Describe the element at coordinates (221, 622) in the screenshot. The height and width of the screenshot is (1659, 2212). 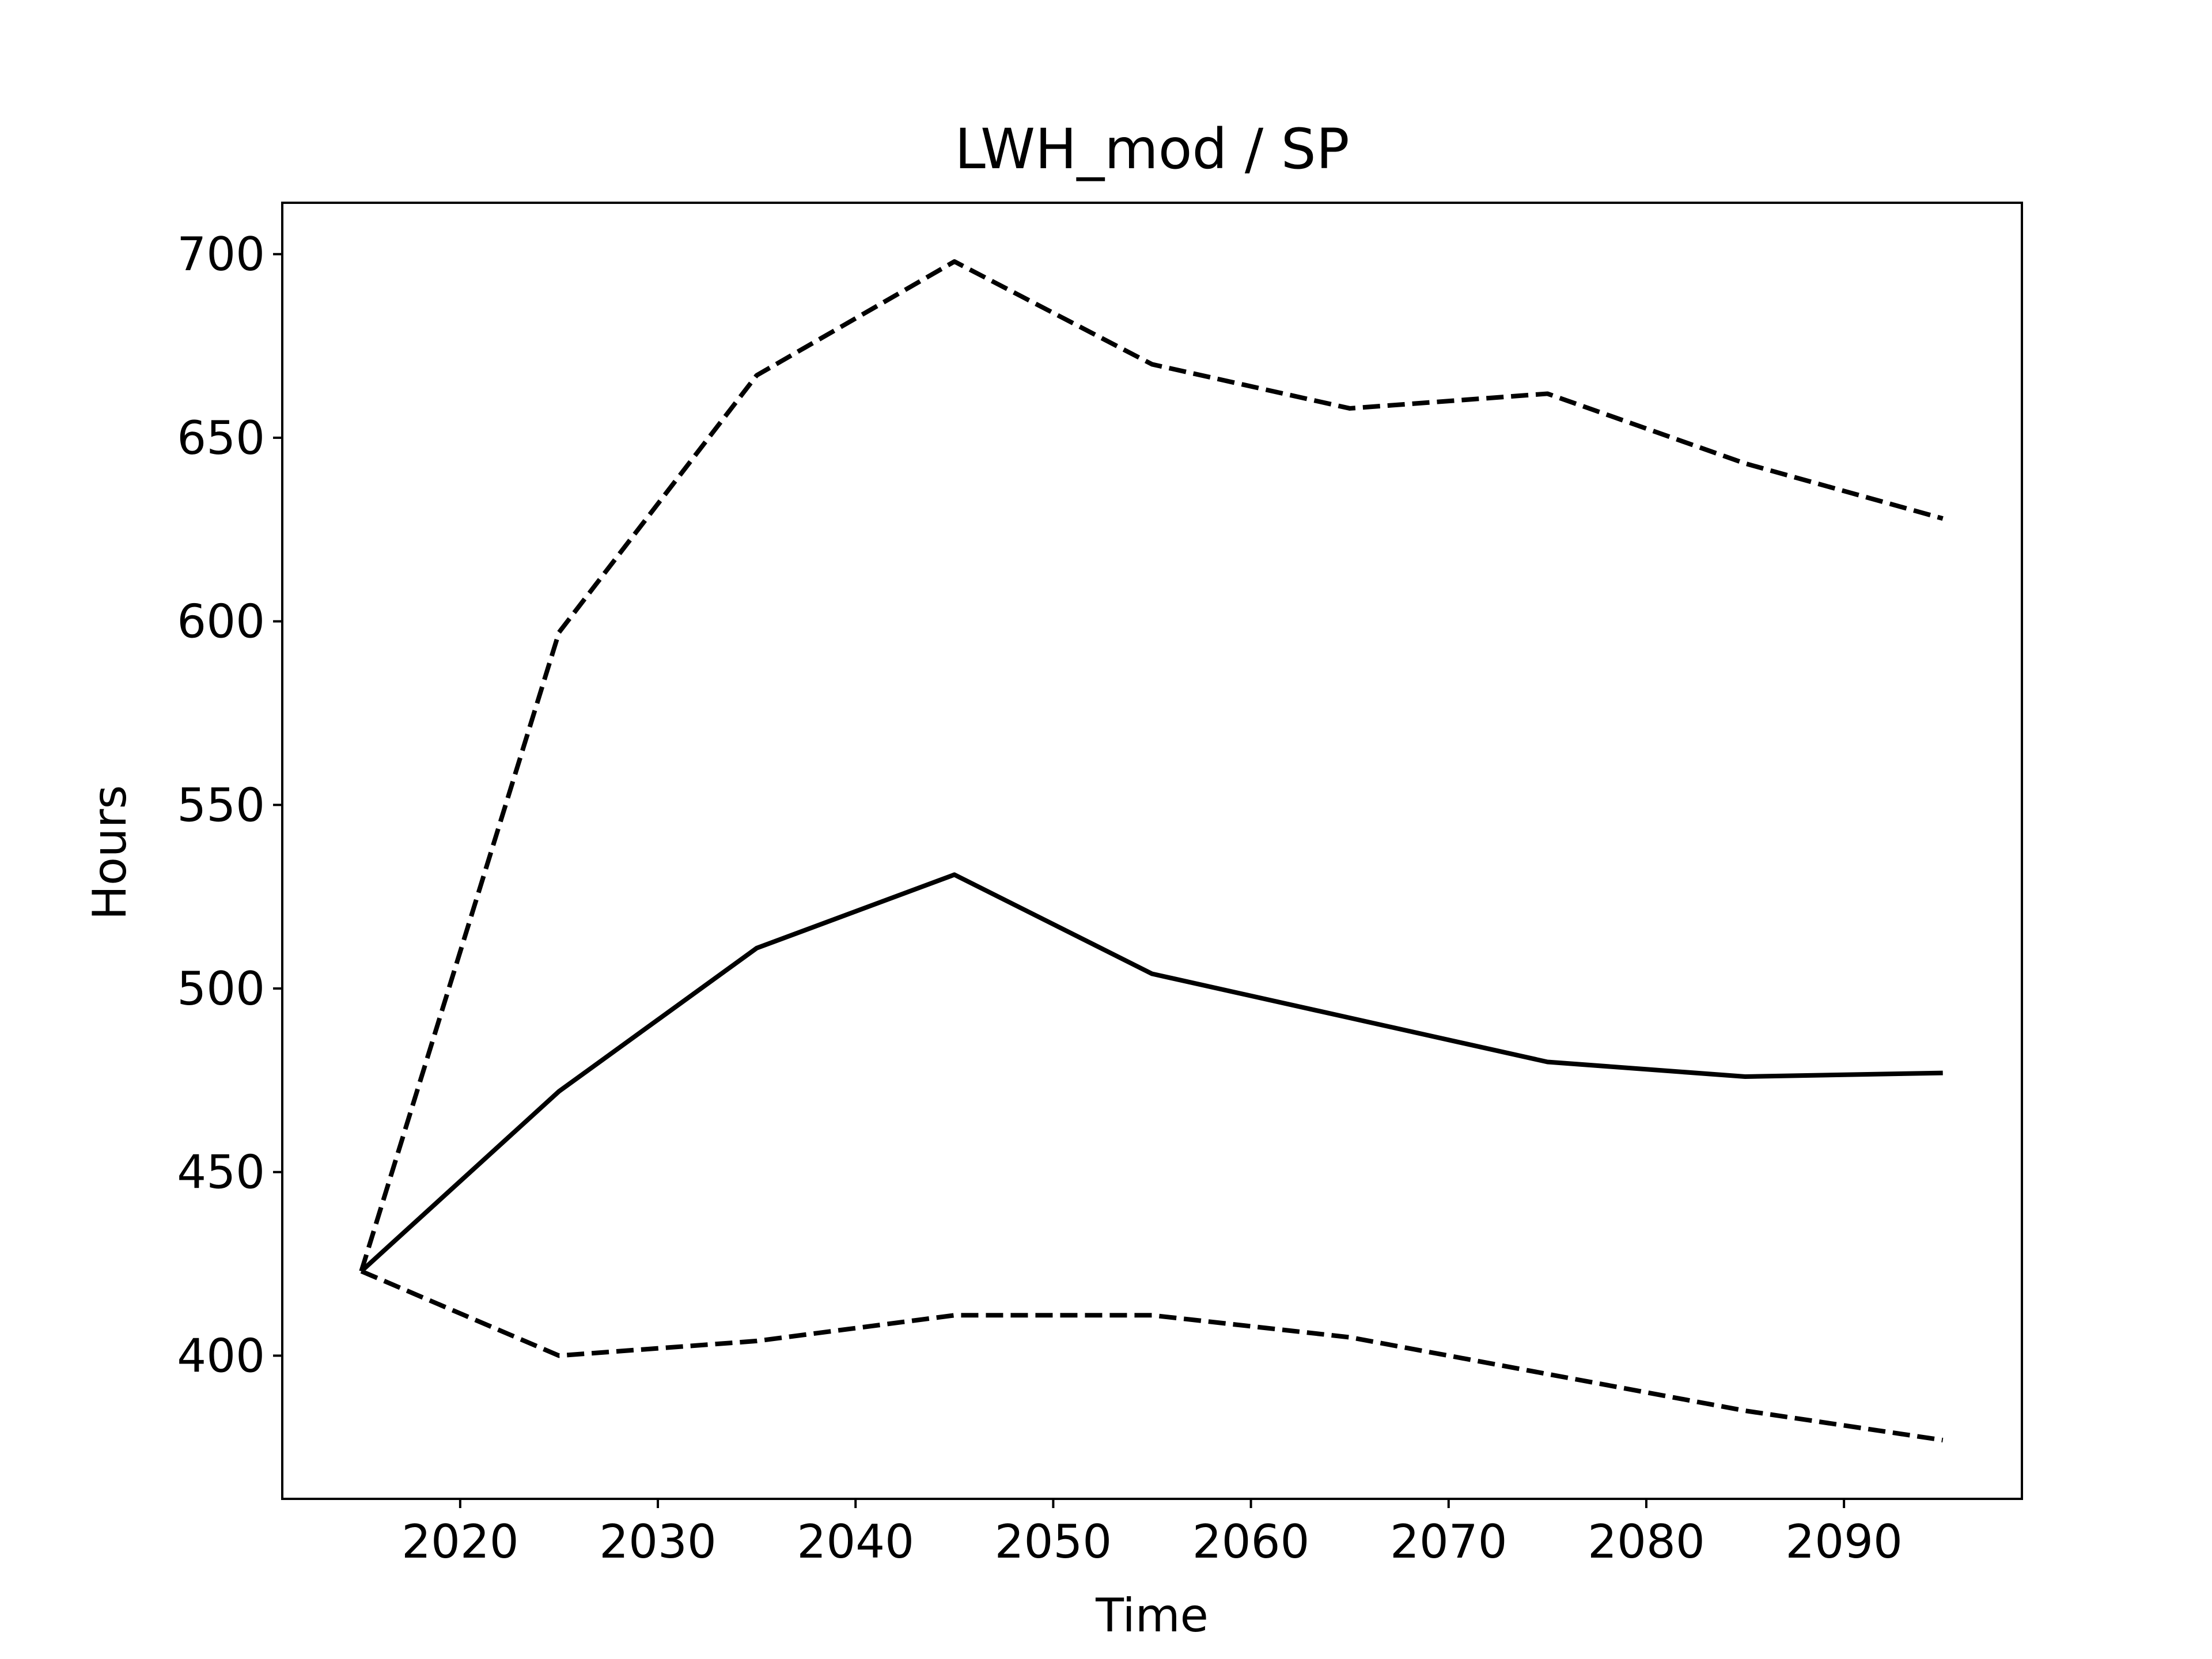
I see `y-tick-label: 600` at that location.